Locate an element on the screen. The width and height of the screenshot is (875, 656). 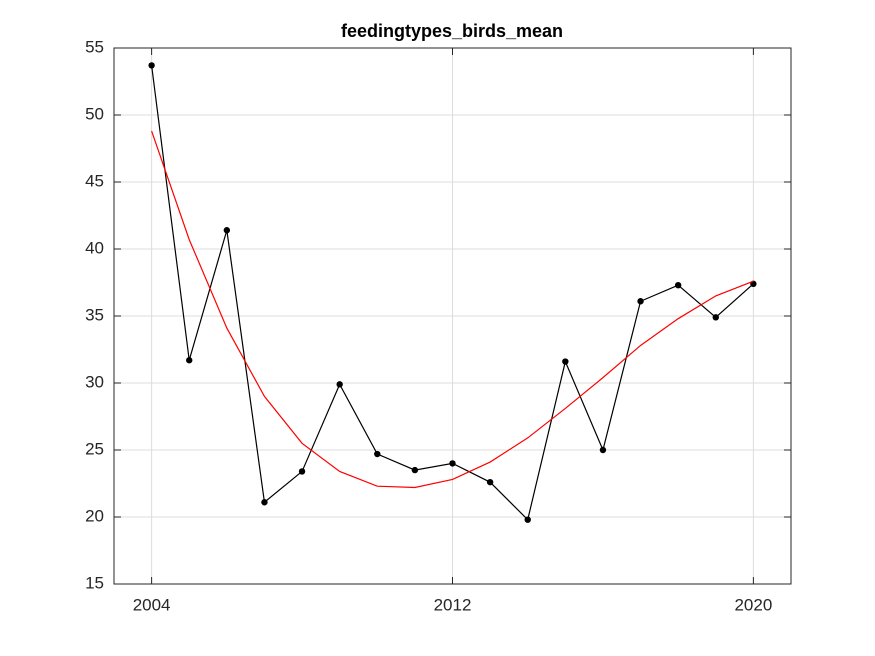
x-tick-label: 2020 is located at coordinates (753, 604).